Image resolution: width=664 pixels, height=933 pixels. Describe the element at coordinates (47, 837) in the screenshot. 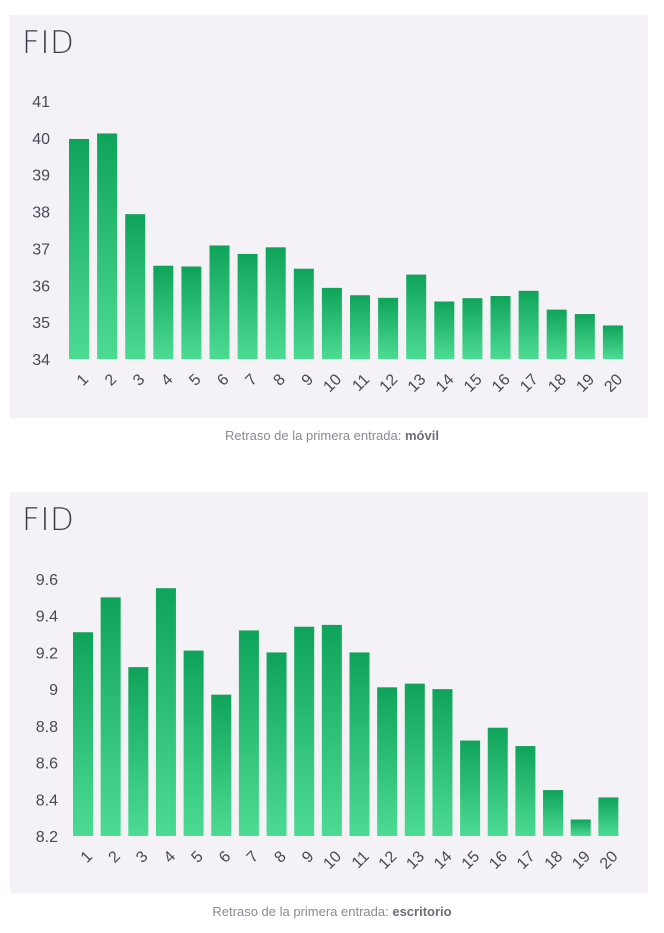

I see `y-tick-label: 8.2` at that location.